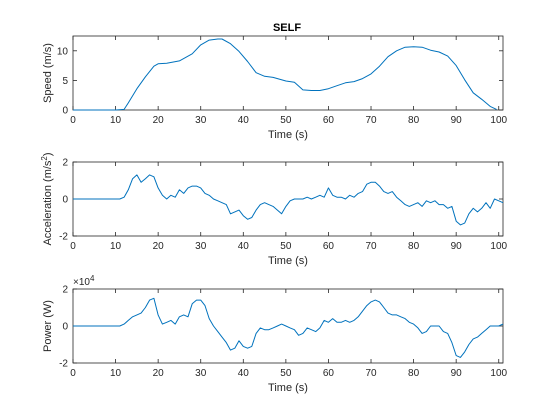 This screenshot has width=560, height=420. I want to click on speed-x-tick-label: 70, so click(371, 120).